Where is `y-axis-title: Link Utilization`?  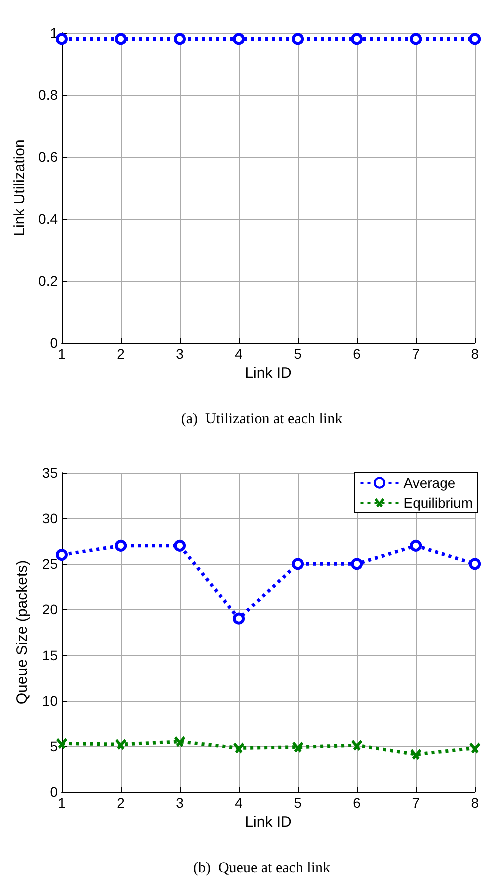 y-axis-title: Link Utilization is located at coordinates (20, 188).